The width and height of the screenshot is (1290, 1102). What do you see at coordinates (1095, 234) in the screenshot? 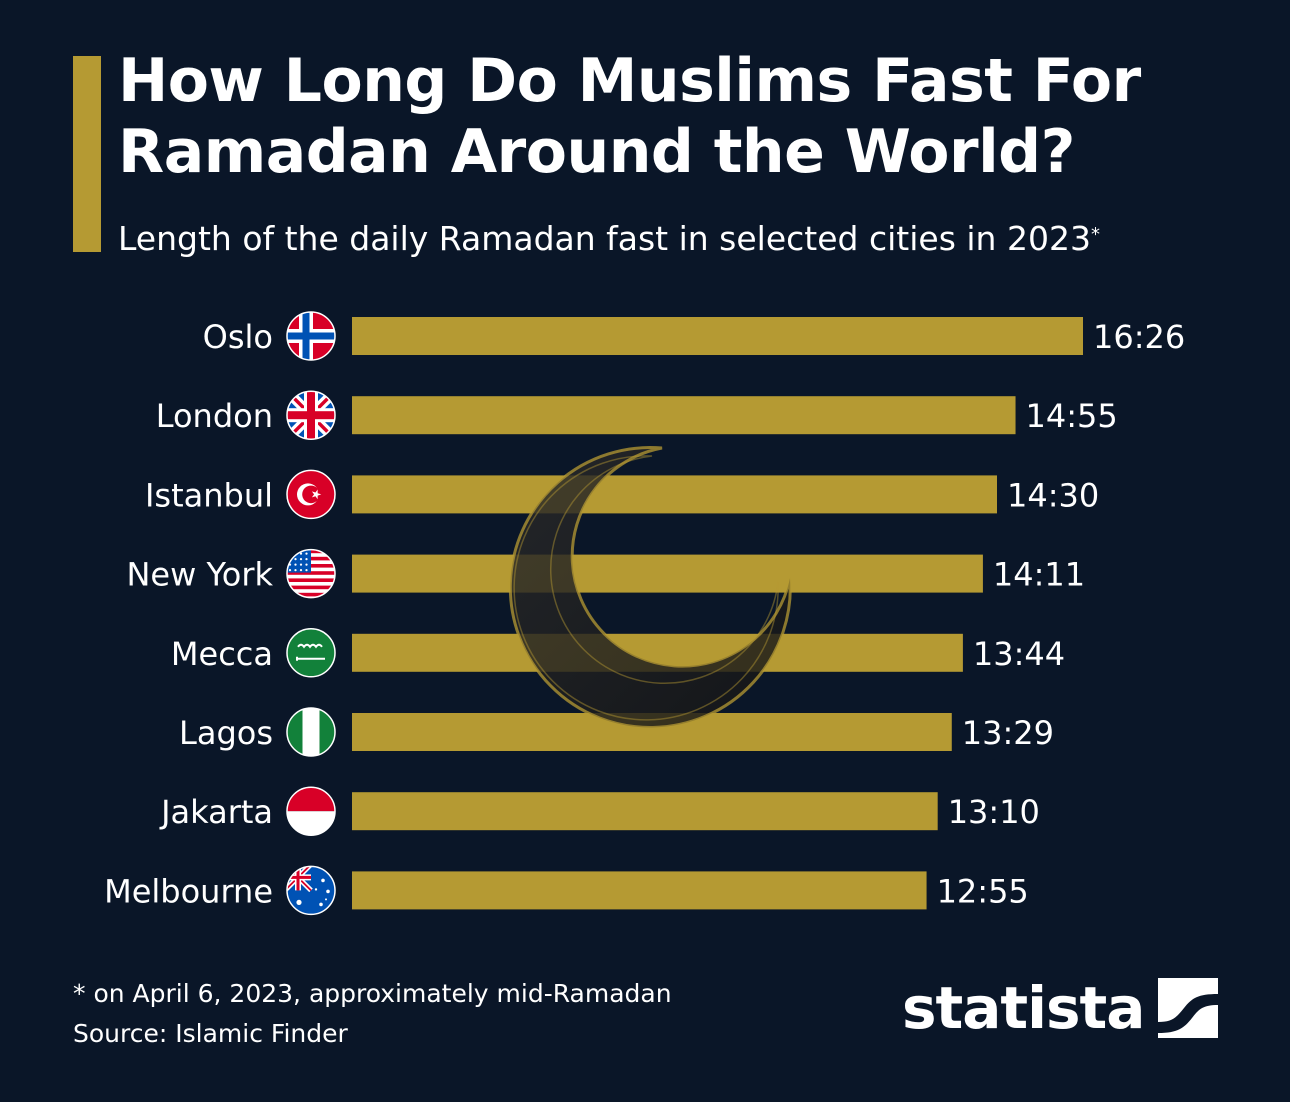
I see `subtitle-asterisk: *` at bounding box center [1095, 234].